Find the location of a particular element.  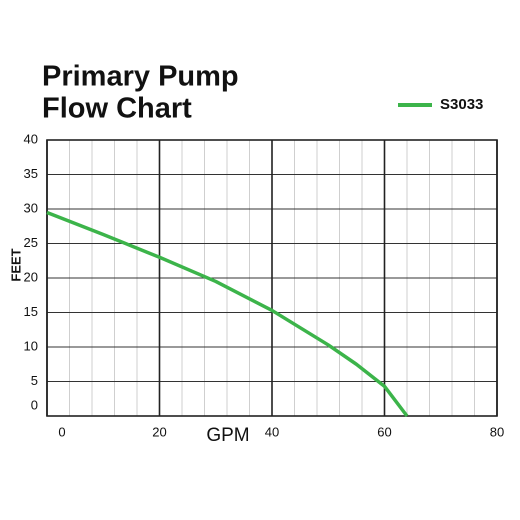

x-axis-label: GPM is located at coordinates (227, 435).